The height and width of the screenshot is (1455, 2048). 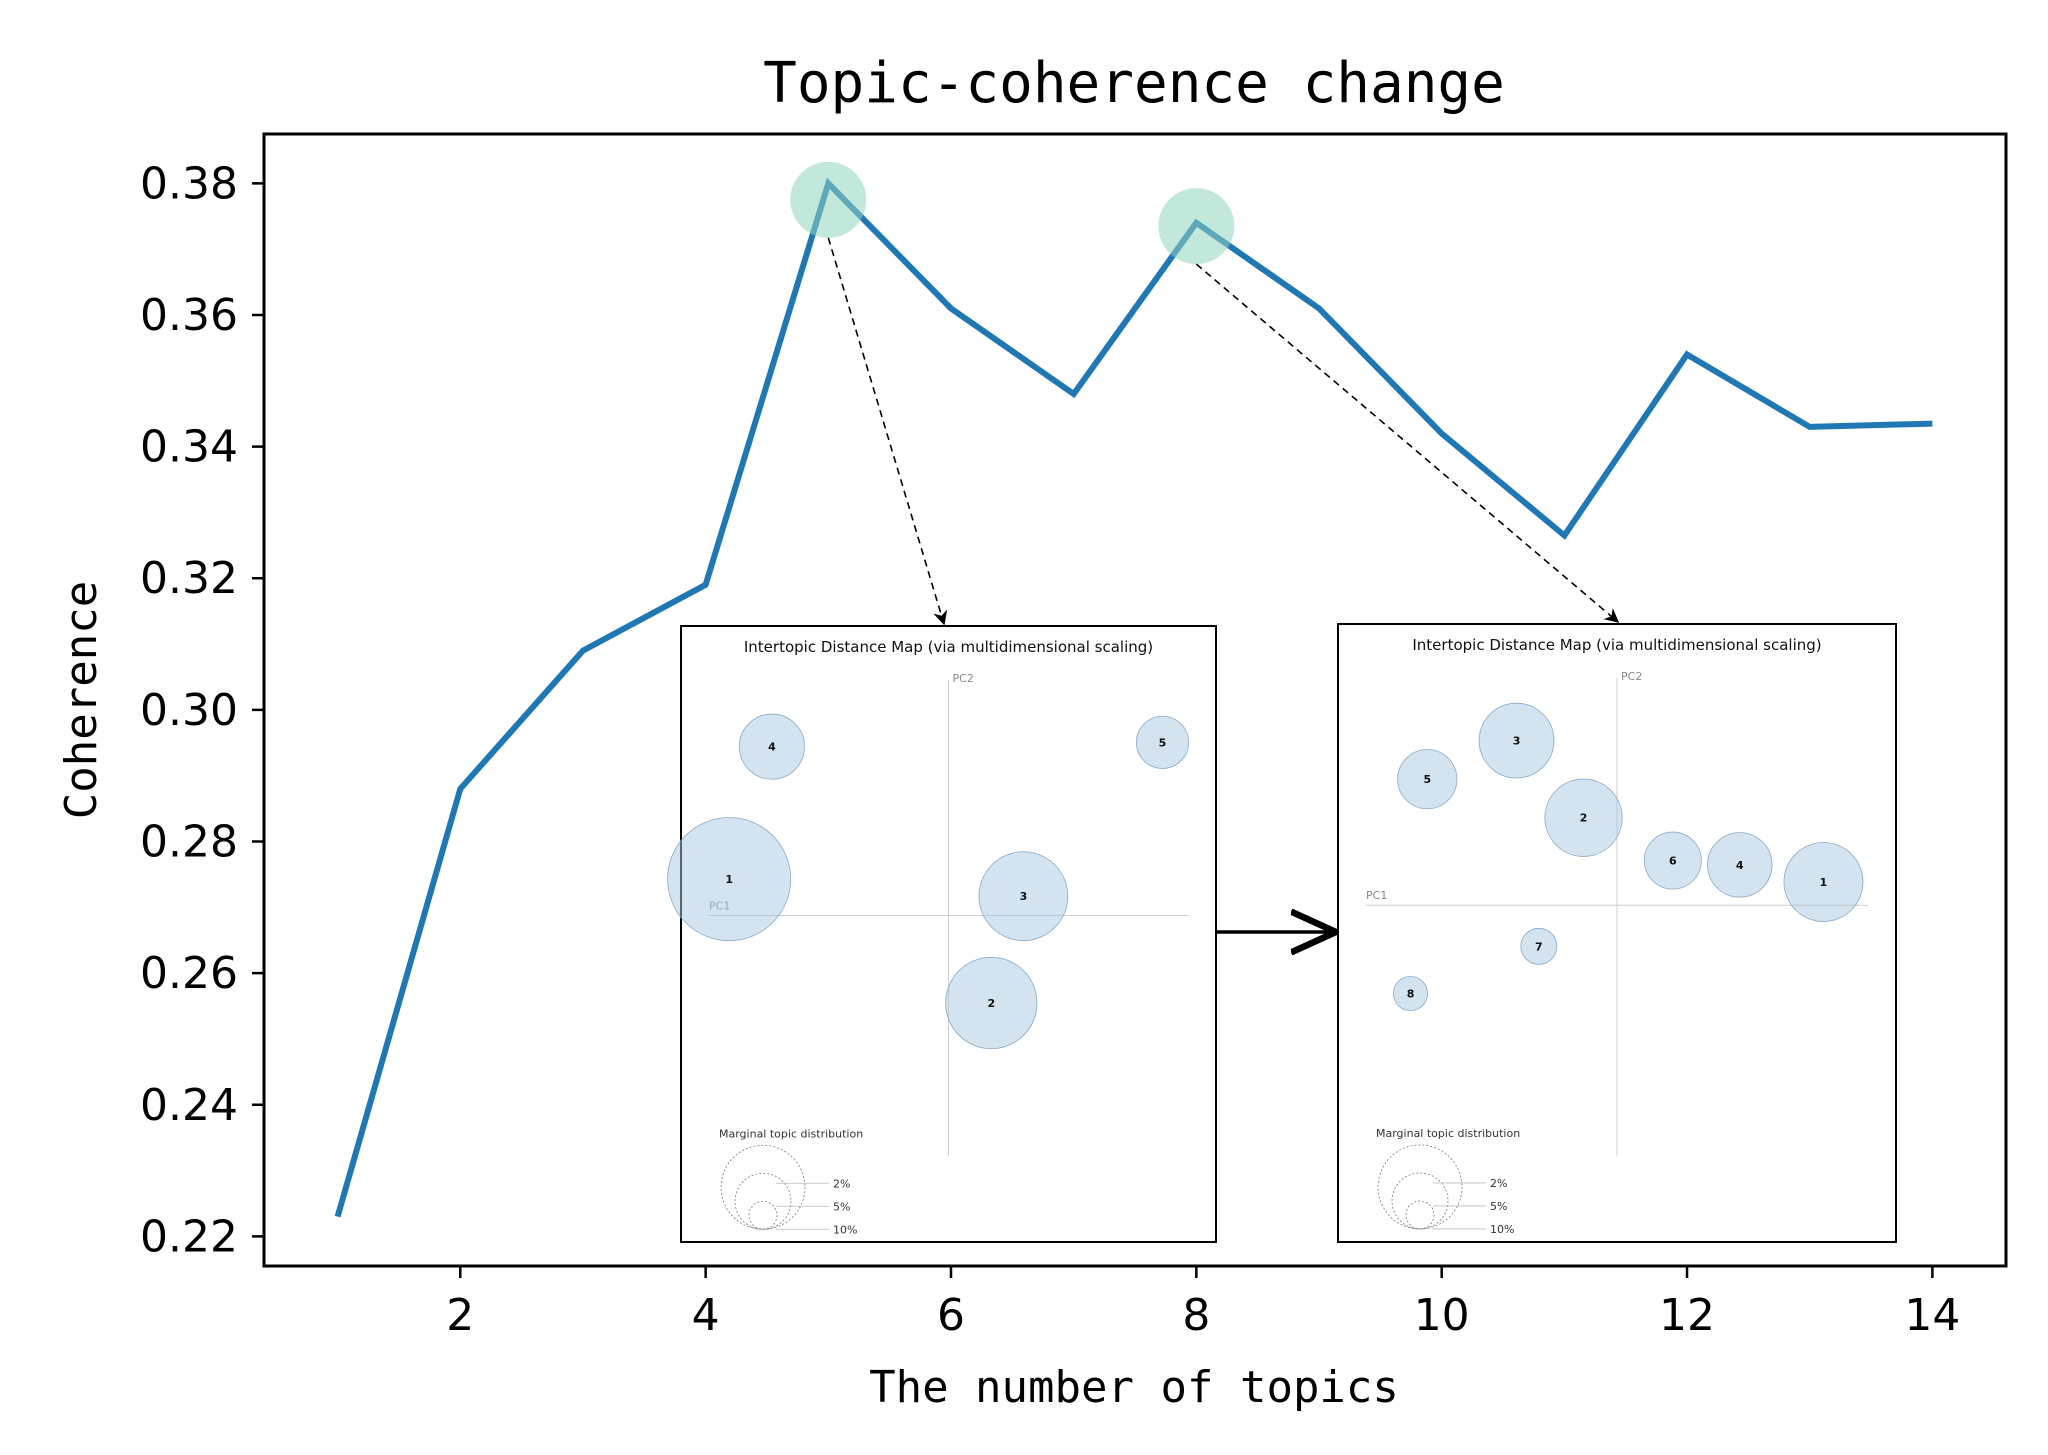 I want to click on topic-bubble-label: 8, so click(x=1411, y=993).